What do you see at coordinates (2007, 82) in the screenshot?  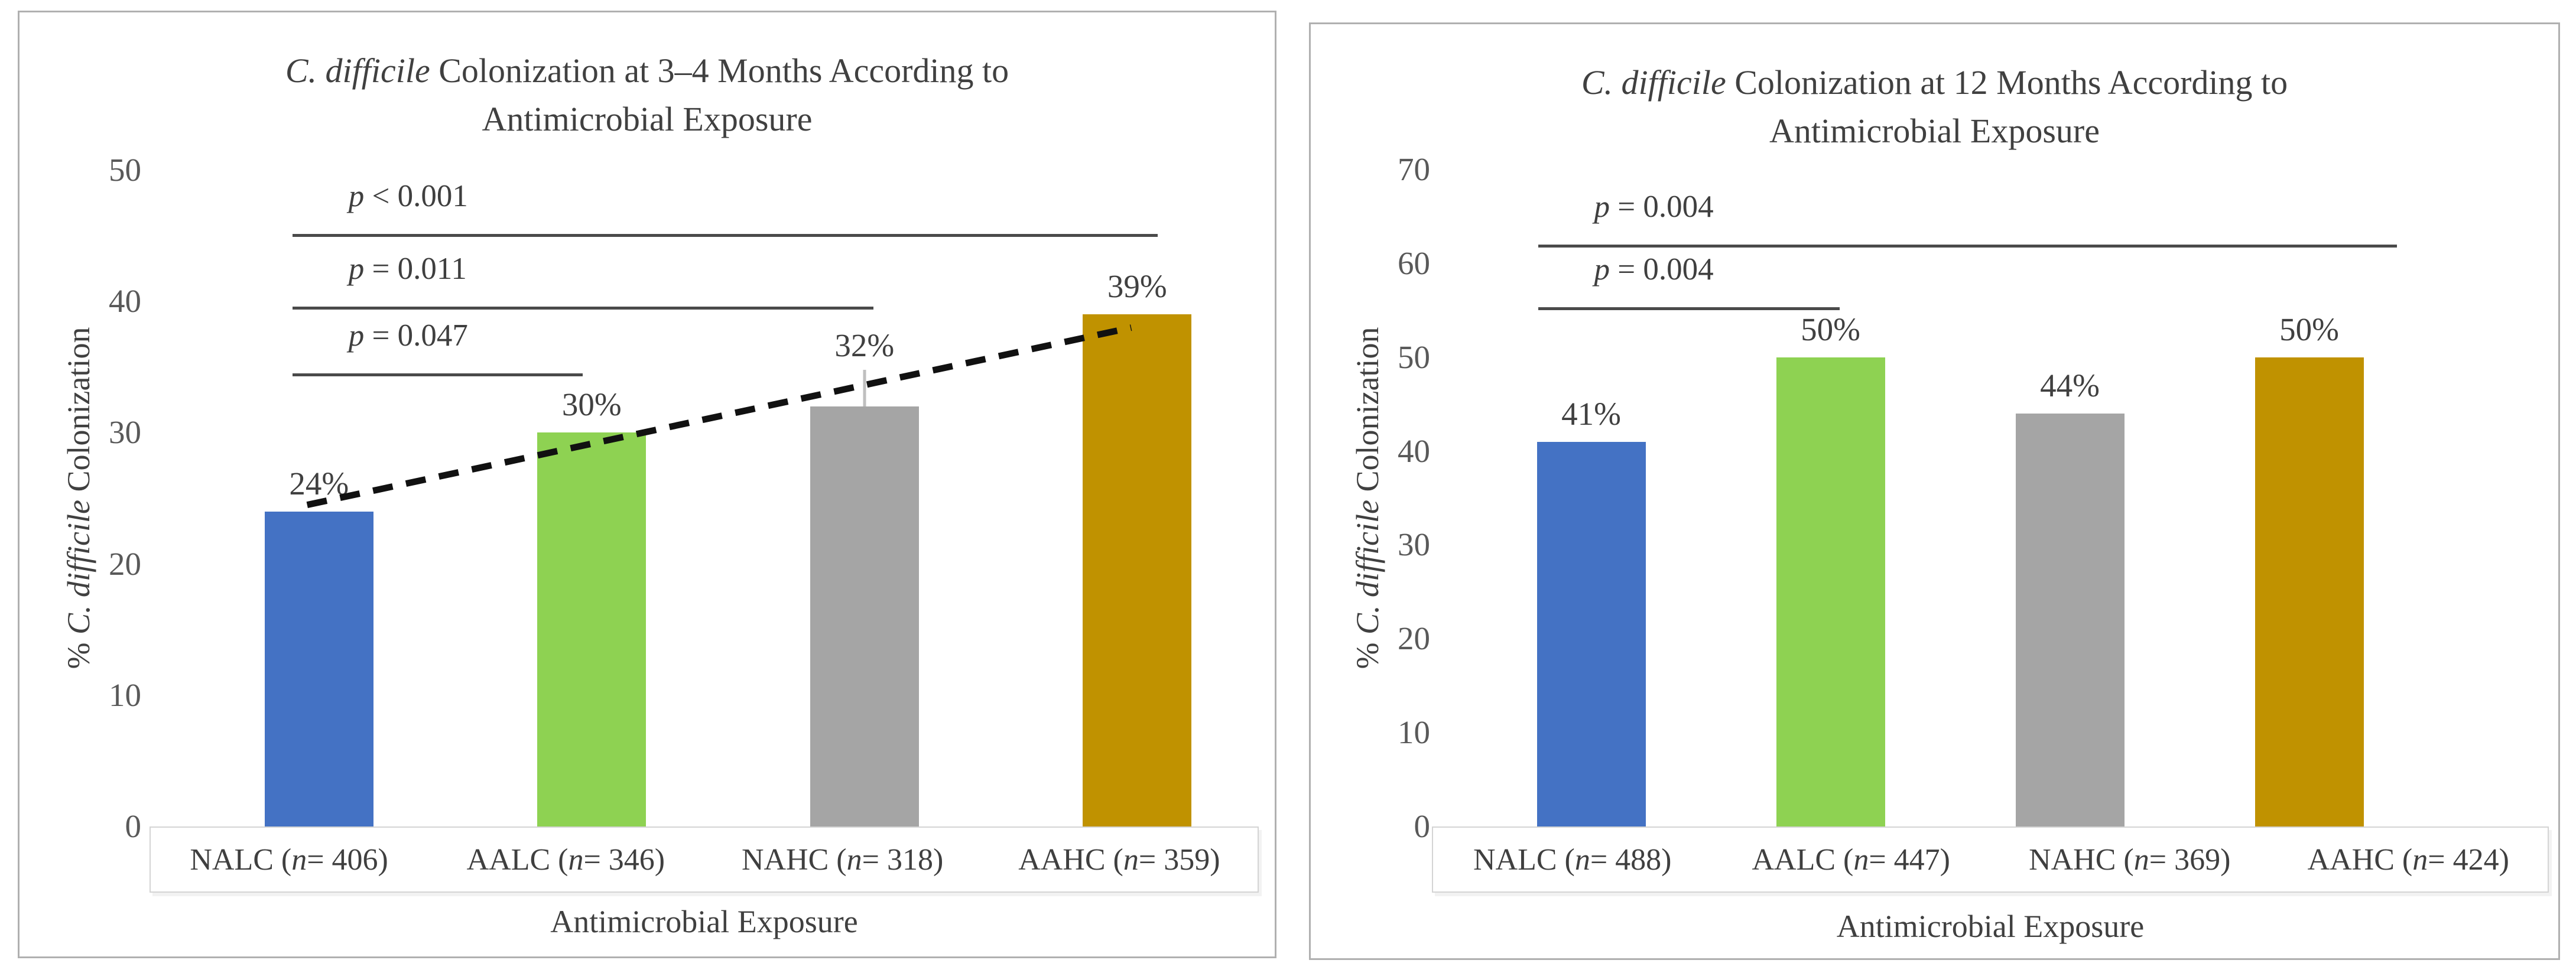 I see `chart-title-rest: Colonization at 12 Months According to` at bounding box center [2007, 82].